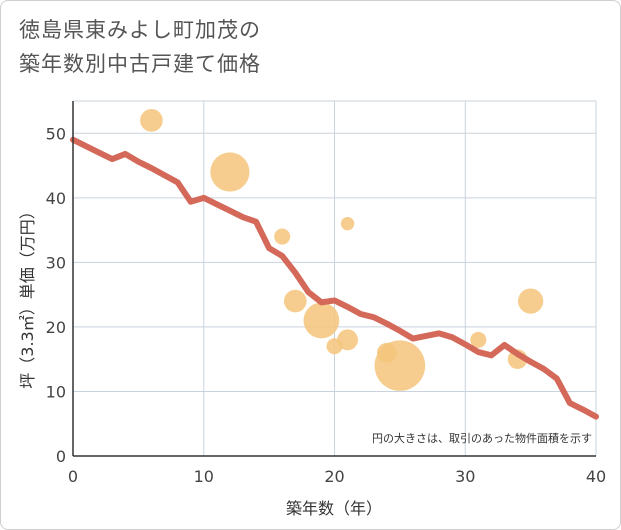 The height and width of the screenshot is (530, 621). I want to click on x-tick-label: 10, so click(204, 476).